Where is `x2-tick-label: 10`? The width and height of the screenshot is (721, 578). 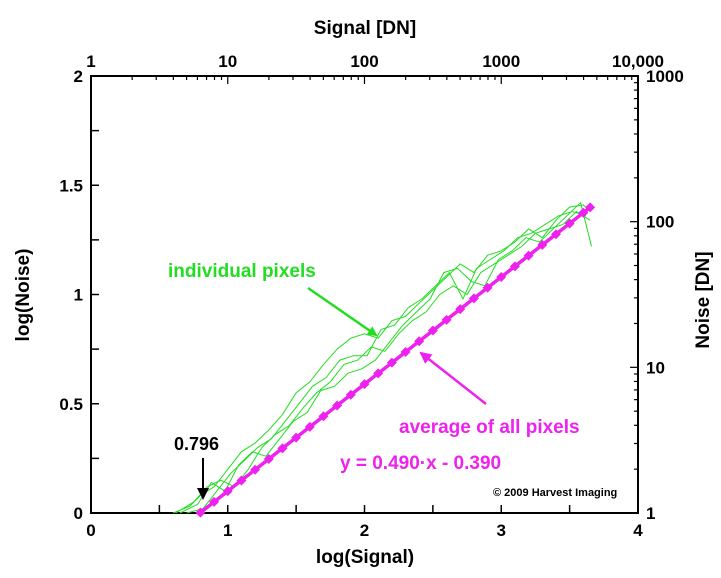 x2-tick-label: 10 is located at coordinates (227, 61).